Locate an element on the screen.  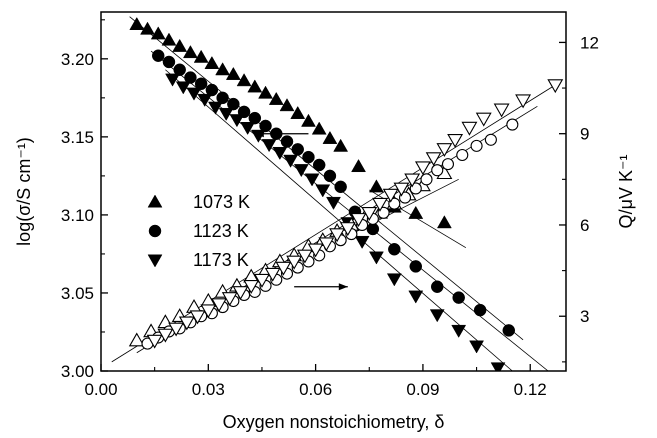
y-right-tick-label: 12 is located at coordinates (589, 42).